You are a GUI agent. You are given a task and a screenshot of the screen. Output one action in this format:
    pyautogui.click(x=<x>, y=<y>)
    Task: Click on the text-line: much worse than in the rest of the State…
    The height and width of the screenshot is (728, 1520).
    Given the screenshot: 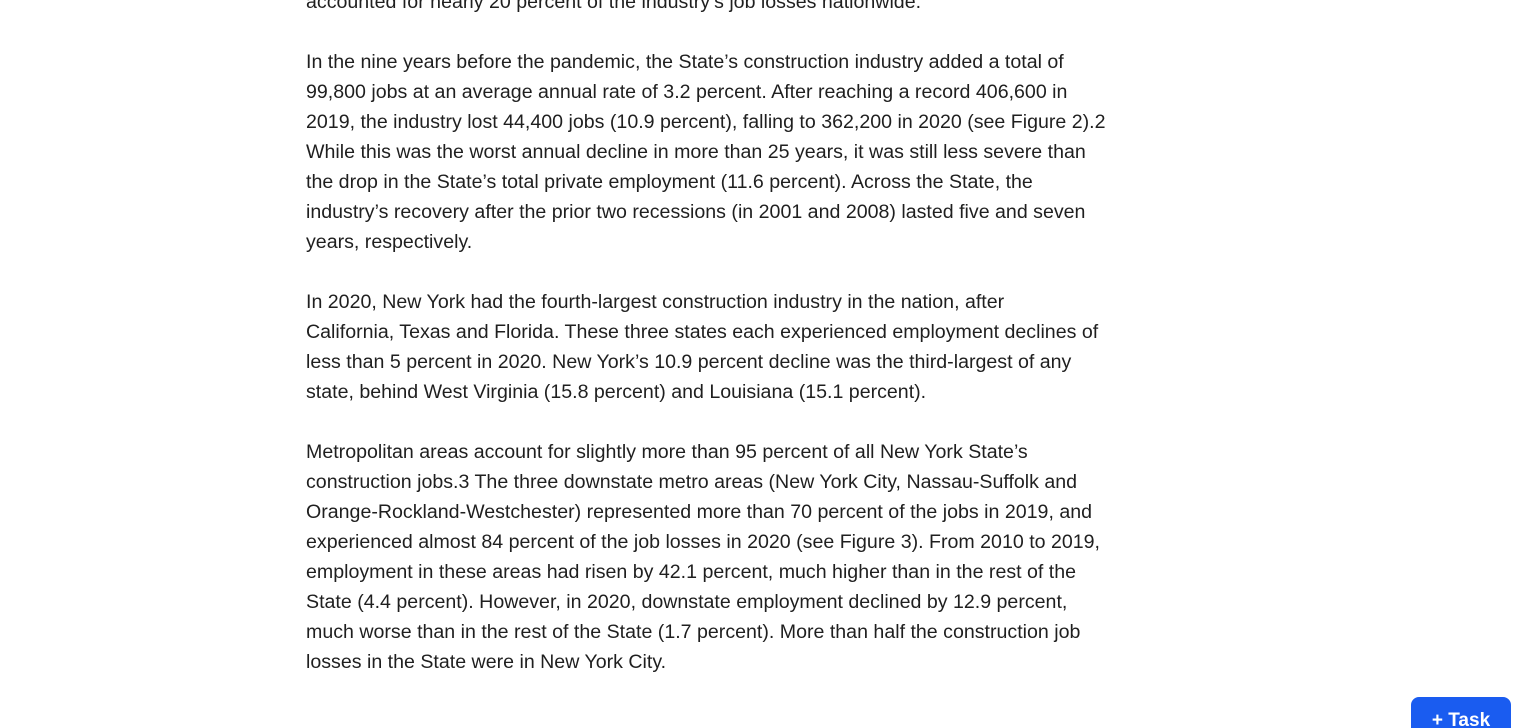 What is the action you would take?
    pyautogui.click(x=693, y=632)
    